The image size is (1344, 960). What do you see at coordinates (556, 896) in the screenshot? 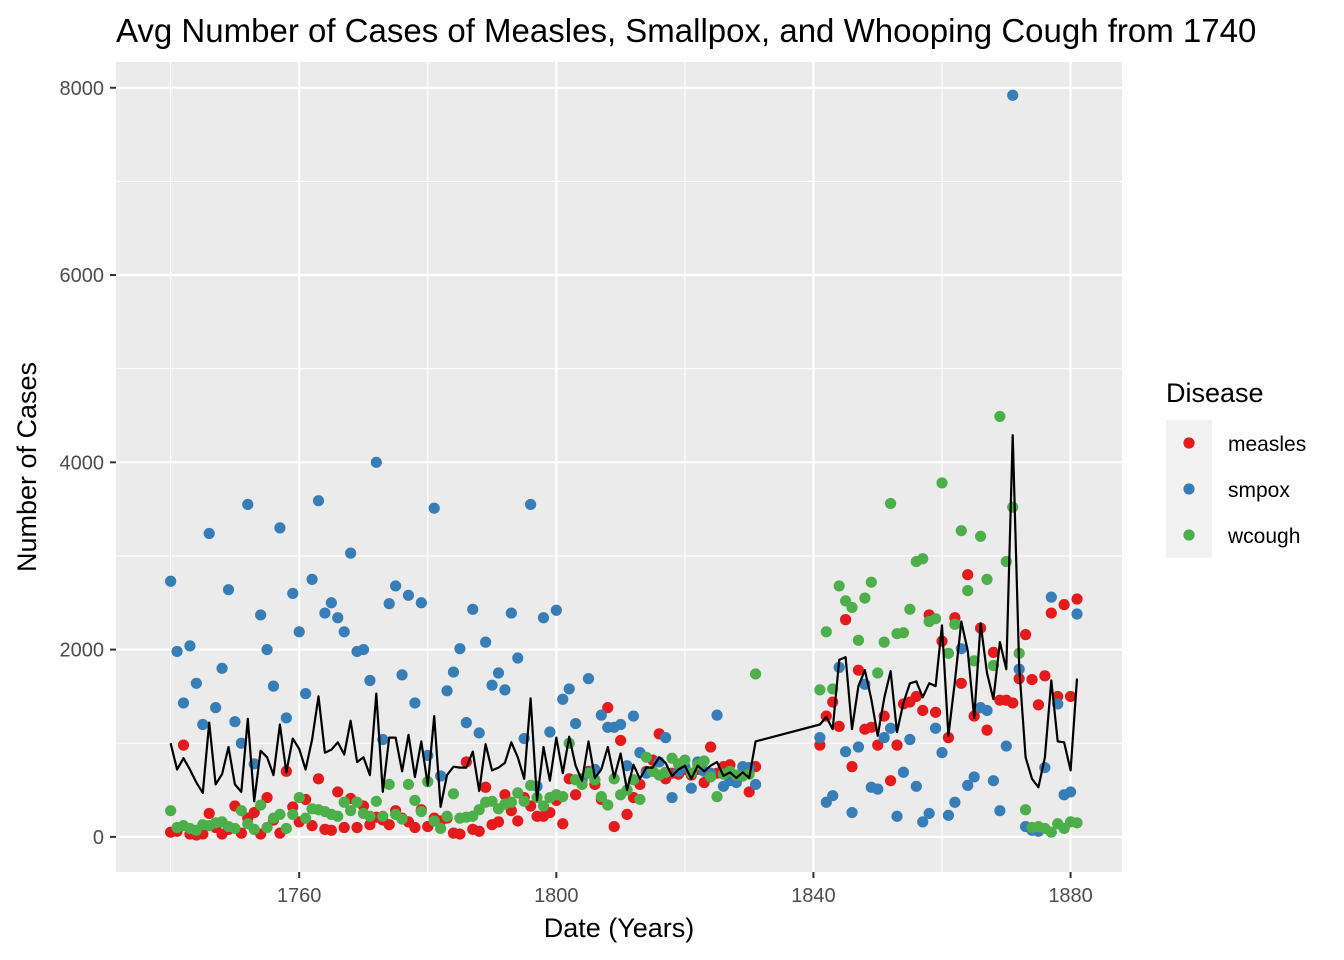
I see `x-tick-label: 1800` at bounding box center [556, 896].